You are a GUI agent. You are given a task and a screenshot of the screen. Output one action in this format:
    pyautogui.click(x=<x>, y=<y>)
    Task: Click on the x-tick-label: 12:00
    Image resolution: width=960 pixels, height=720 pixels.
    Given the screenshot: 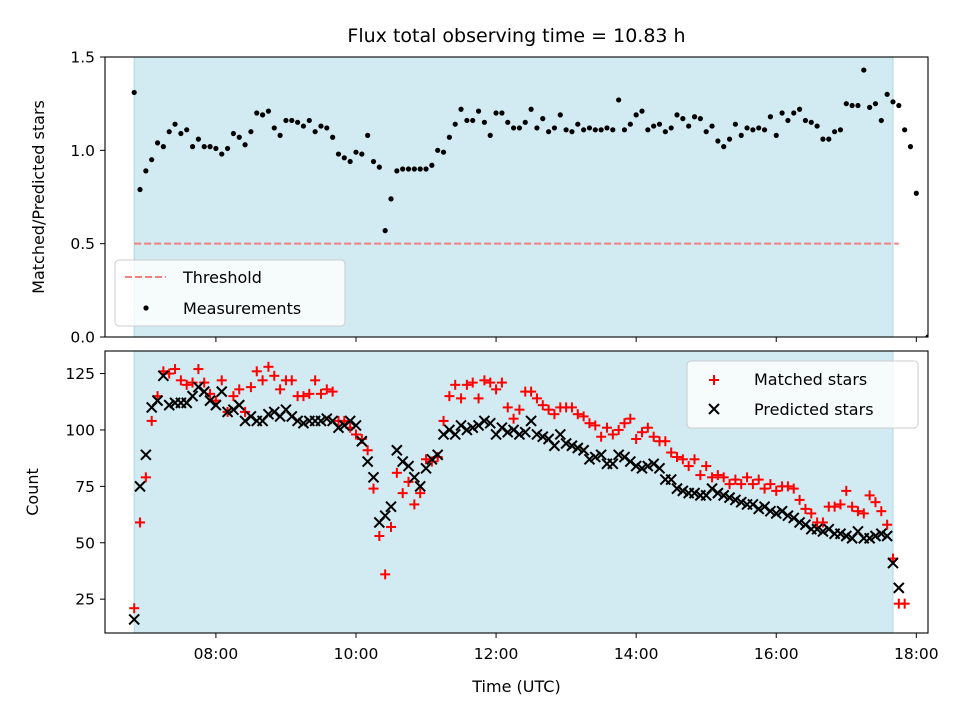 What is the action you would take?
    pyautogui.click(x=496, y=654)
    